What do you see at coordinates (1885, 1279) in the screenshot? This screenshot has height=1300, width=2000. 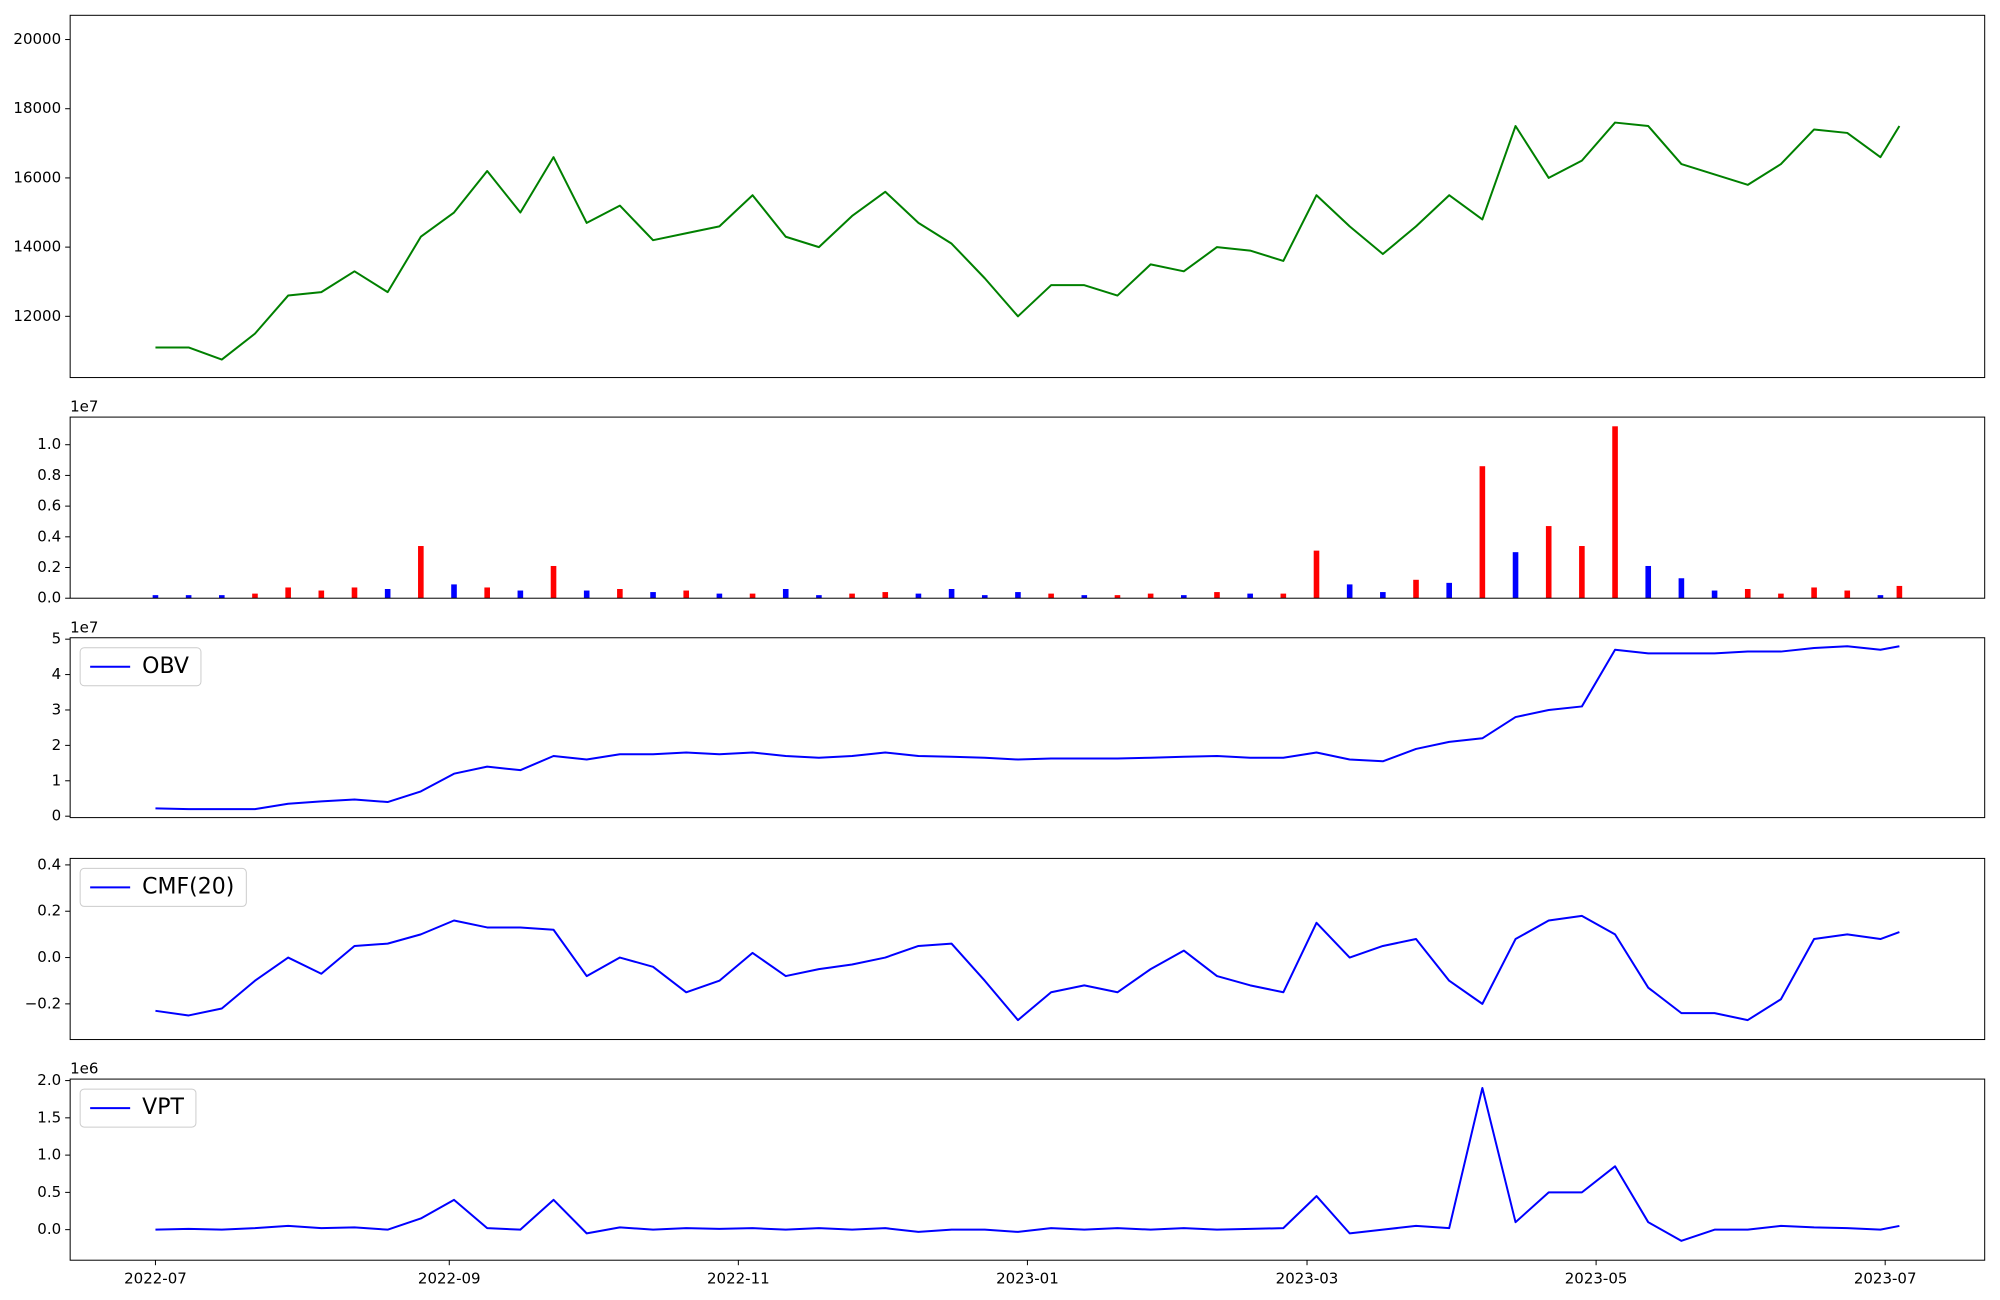 I see `x-tick-label: 2023-07` at bounding box center [1885, 1279].